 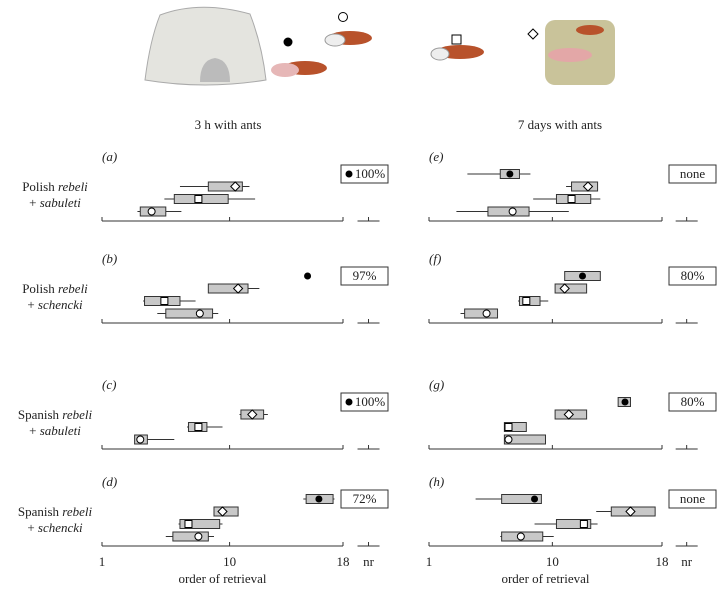 I want to click on retention-label: 97%, so click(x=365, y=275).